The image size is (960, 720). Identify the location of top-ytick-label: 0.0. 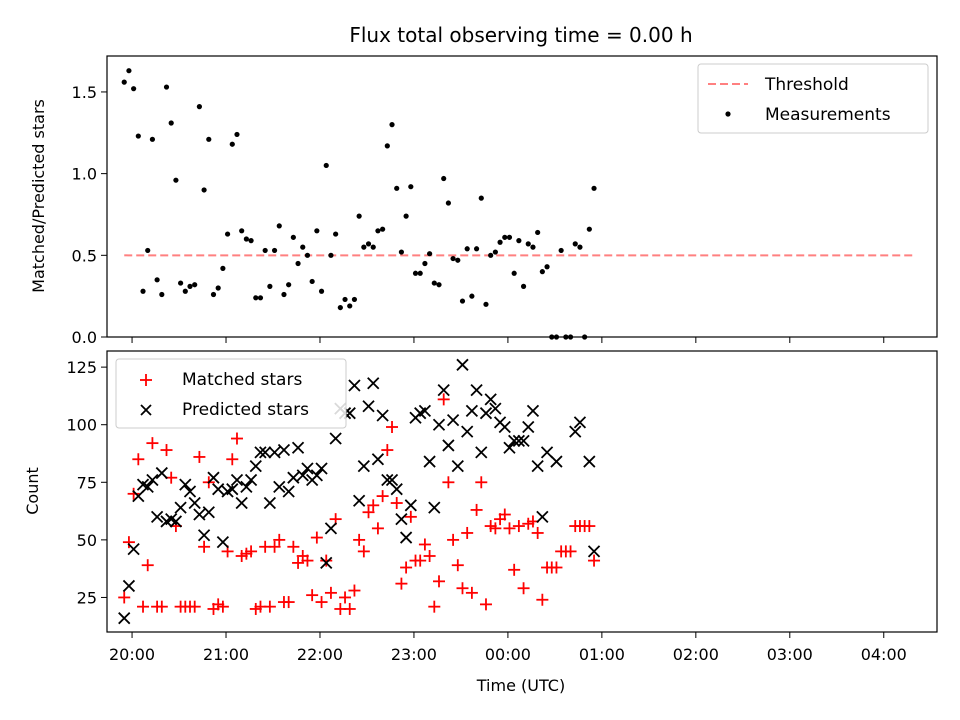
(84, 337).